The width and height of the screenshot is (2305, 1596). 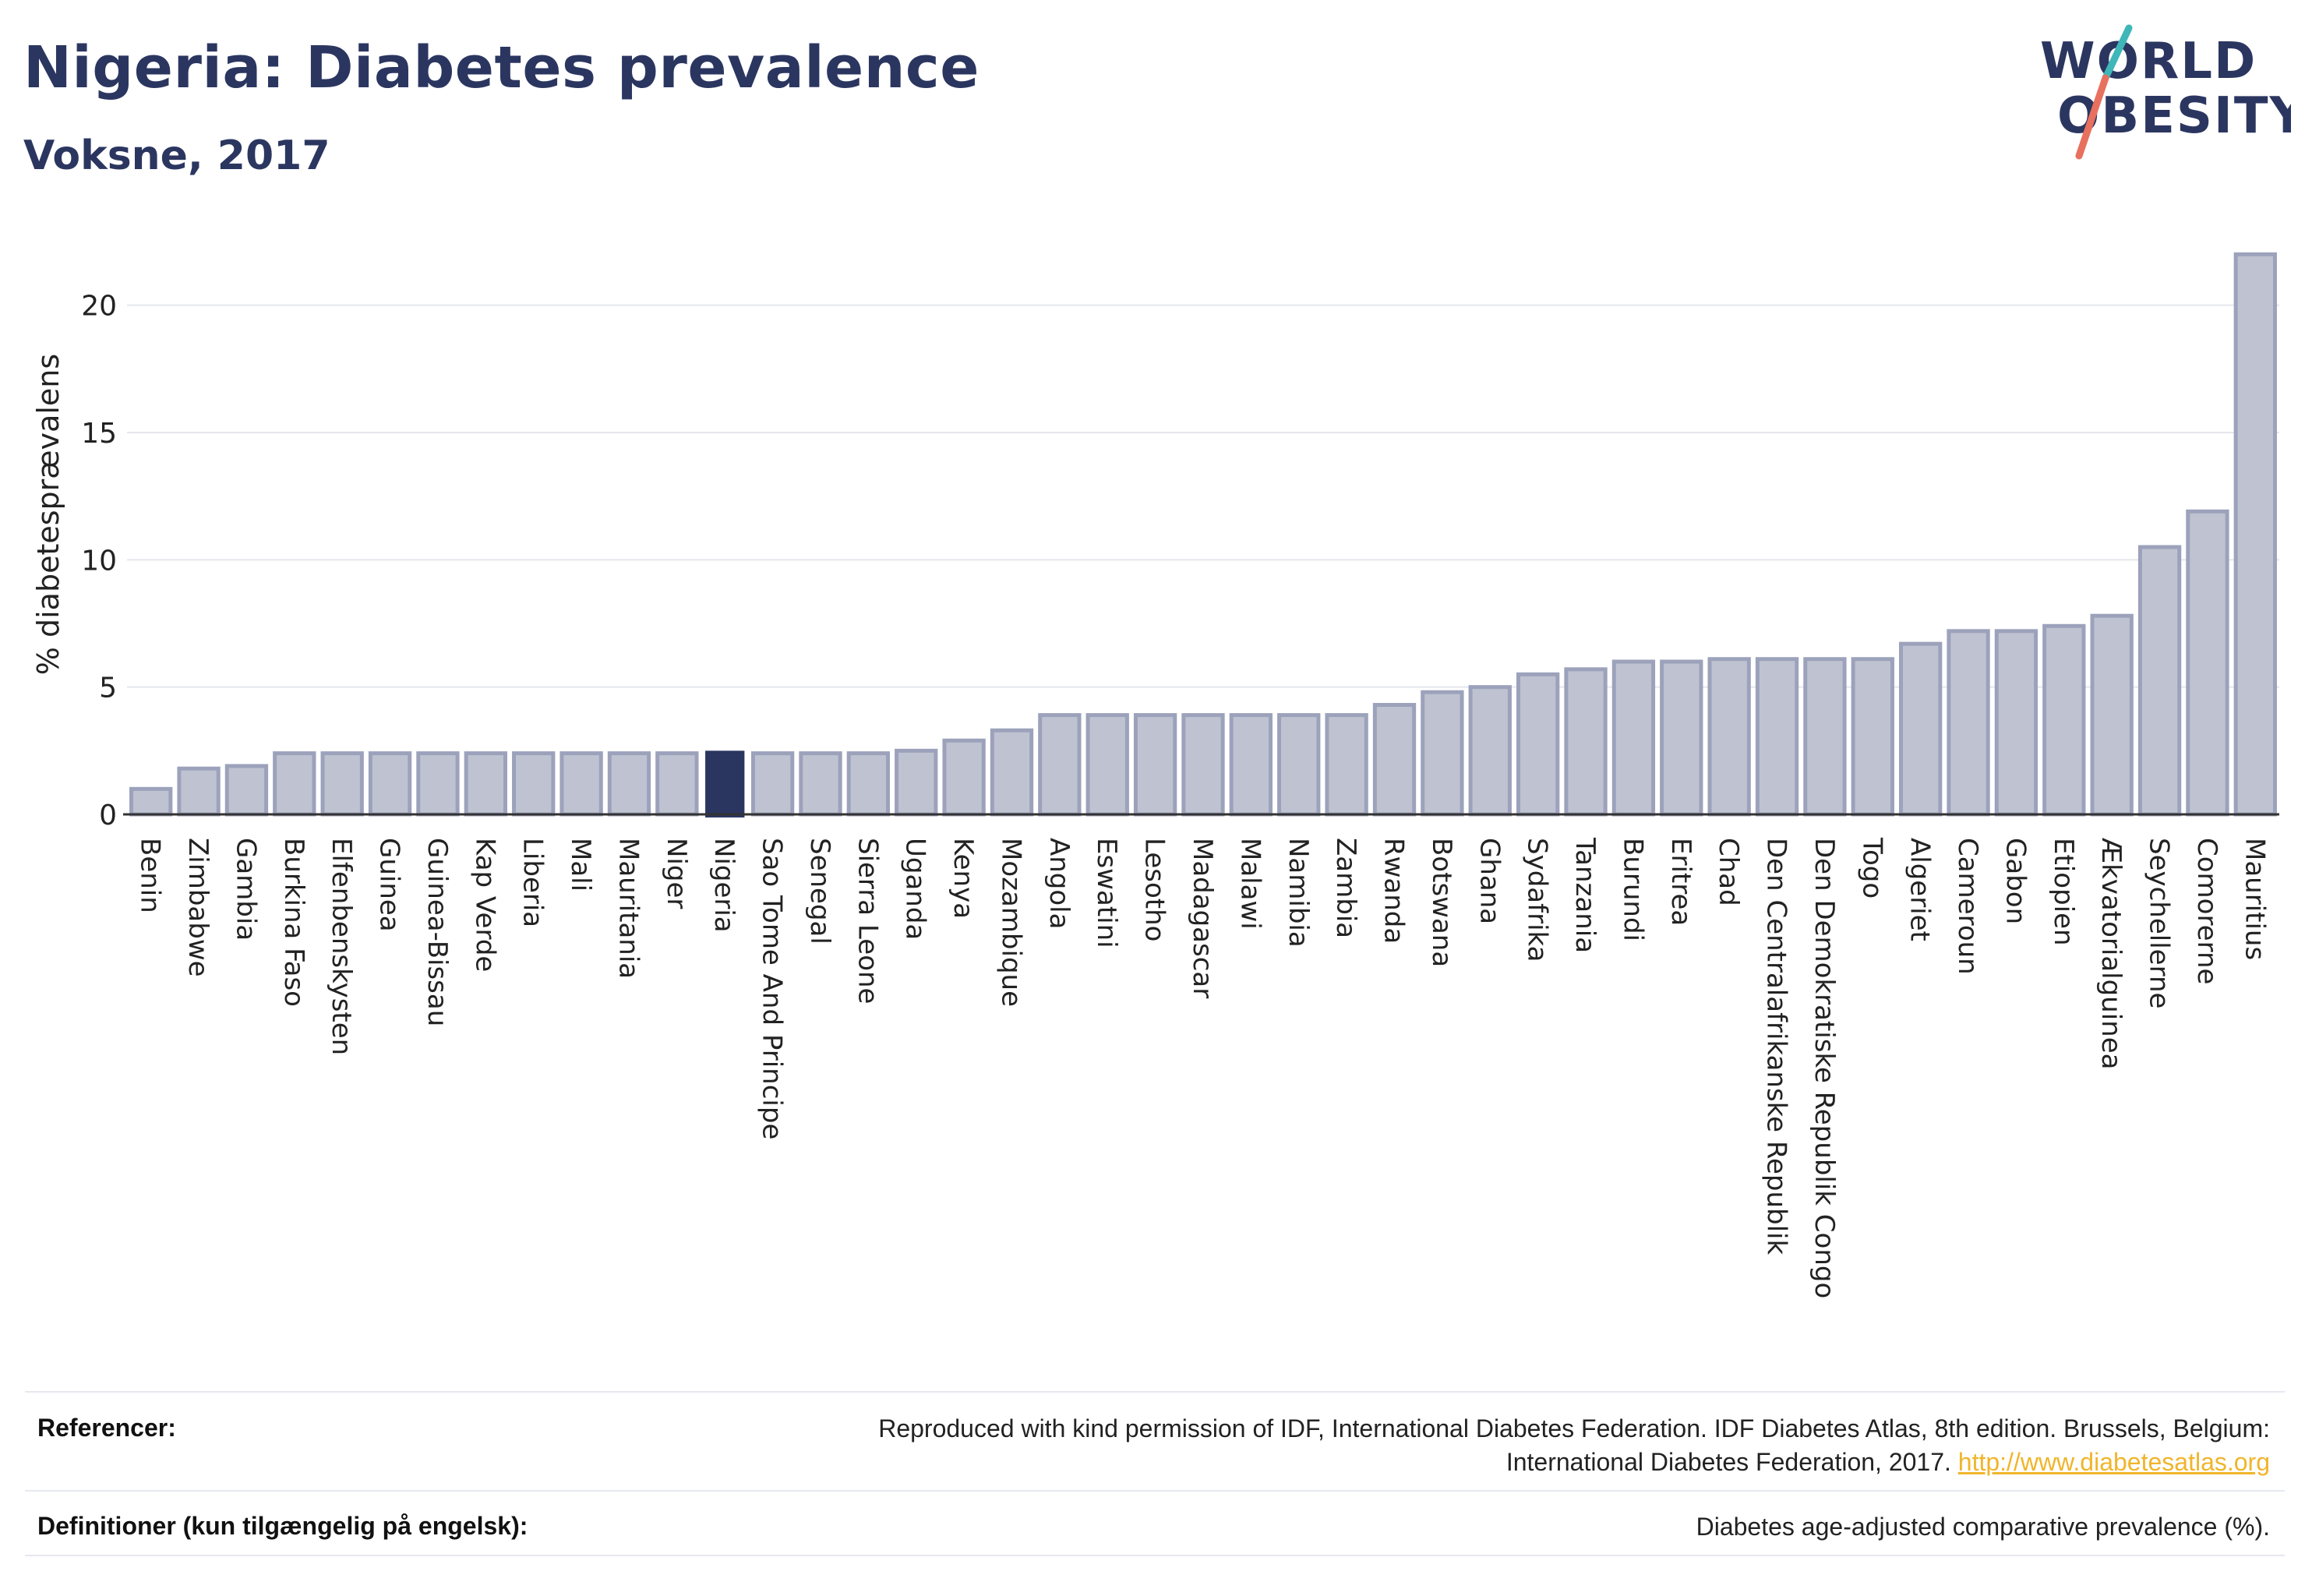 What do you see at coordinates (1155, 1555) in the screenshot?
I see `footer-divider-bottom` at bounding box center [1155, 1555].